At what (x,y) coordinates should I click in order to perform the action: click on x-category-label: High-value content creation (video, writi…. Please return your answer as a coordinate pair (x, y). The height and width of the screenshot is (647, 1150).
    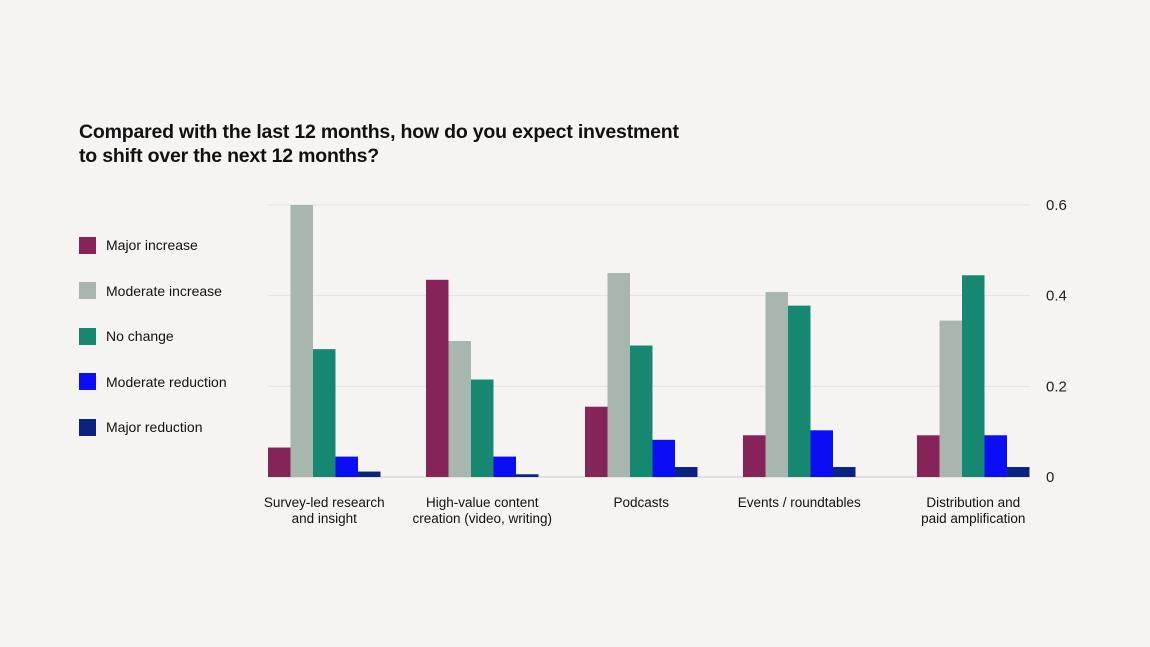
    Looking at the image, I should click on (482, 510).